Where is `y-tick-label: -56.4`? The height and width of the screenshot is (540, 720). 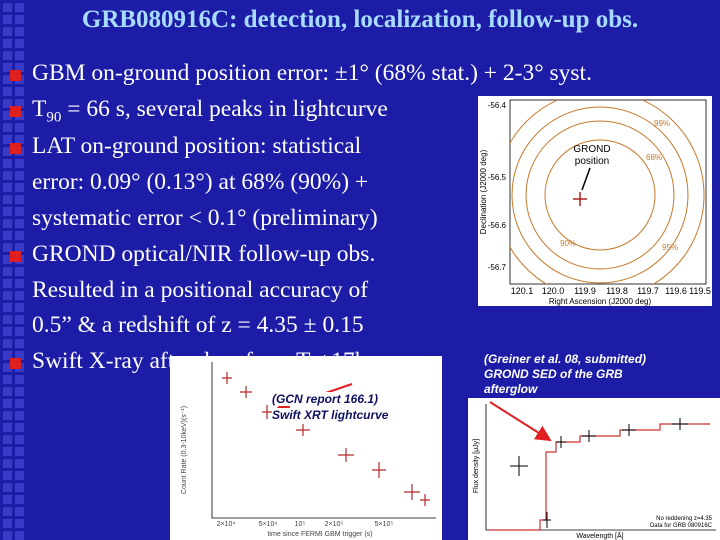 y-tick-label: -56.4 is located at coordinates (497, 105).